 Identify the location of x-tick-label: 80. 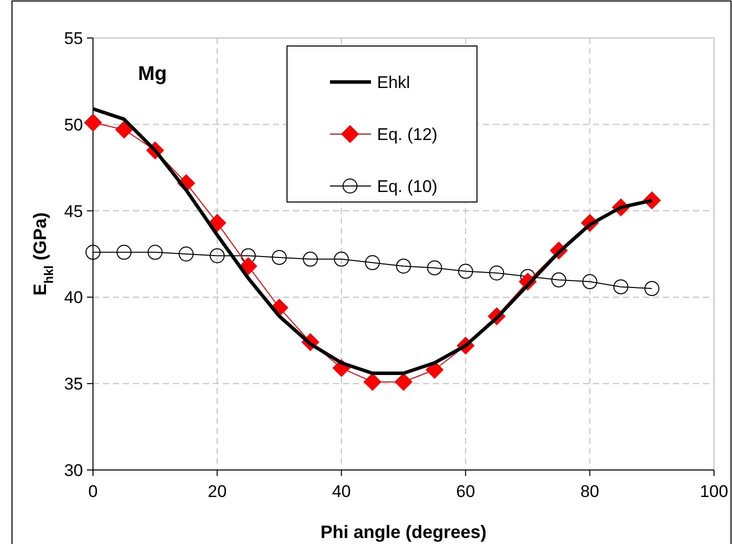
(590, 491).